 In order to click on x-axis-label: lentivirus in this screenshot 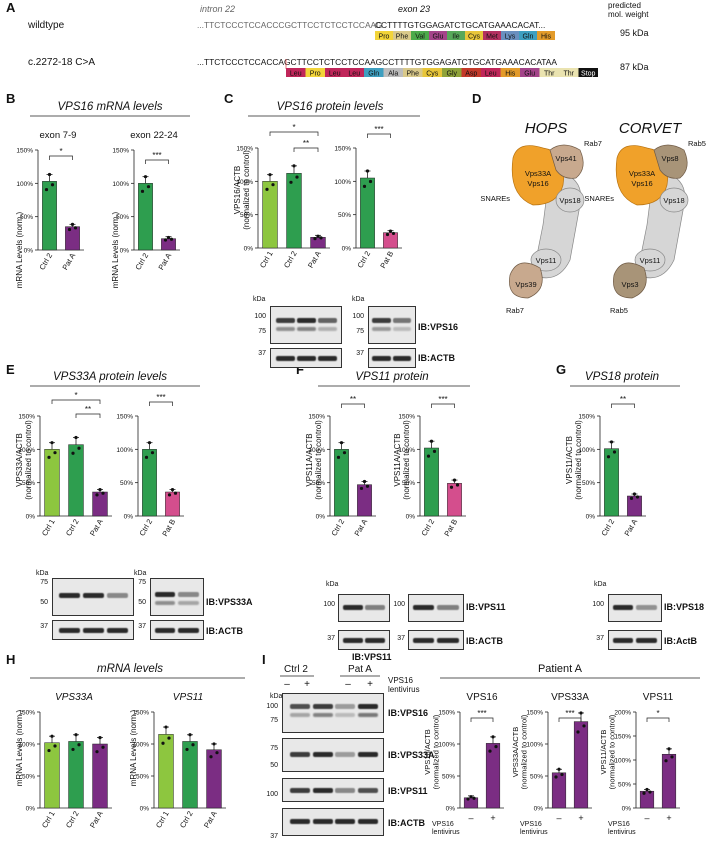, I will do `click(622, 832)`.